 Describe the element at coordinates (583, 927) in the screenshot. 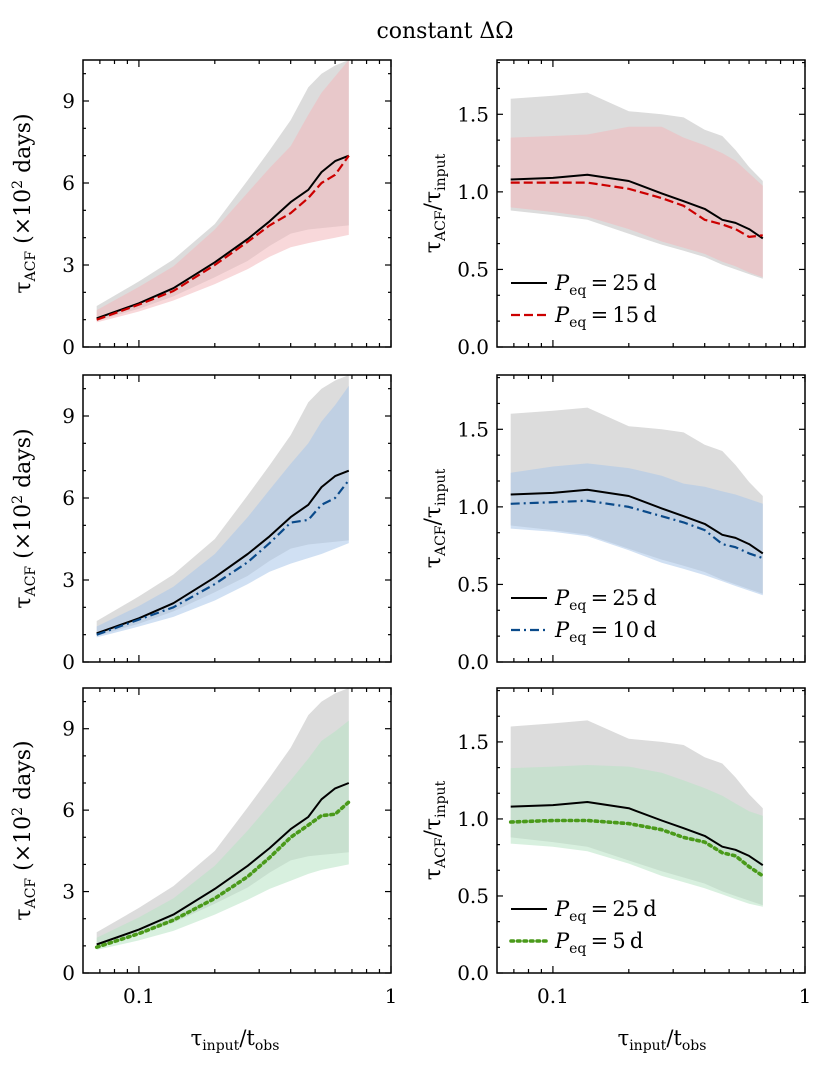

I see `legend: Peq = 25 d Peq = 5 d` at that location.